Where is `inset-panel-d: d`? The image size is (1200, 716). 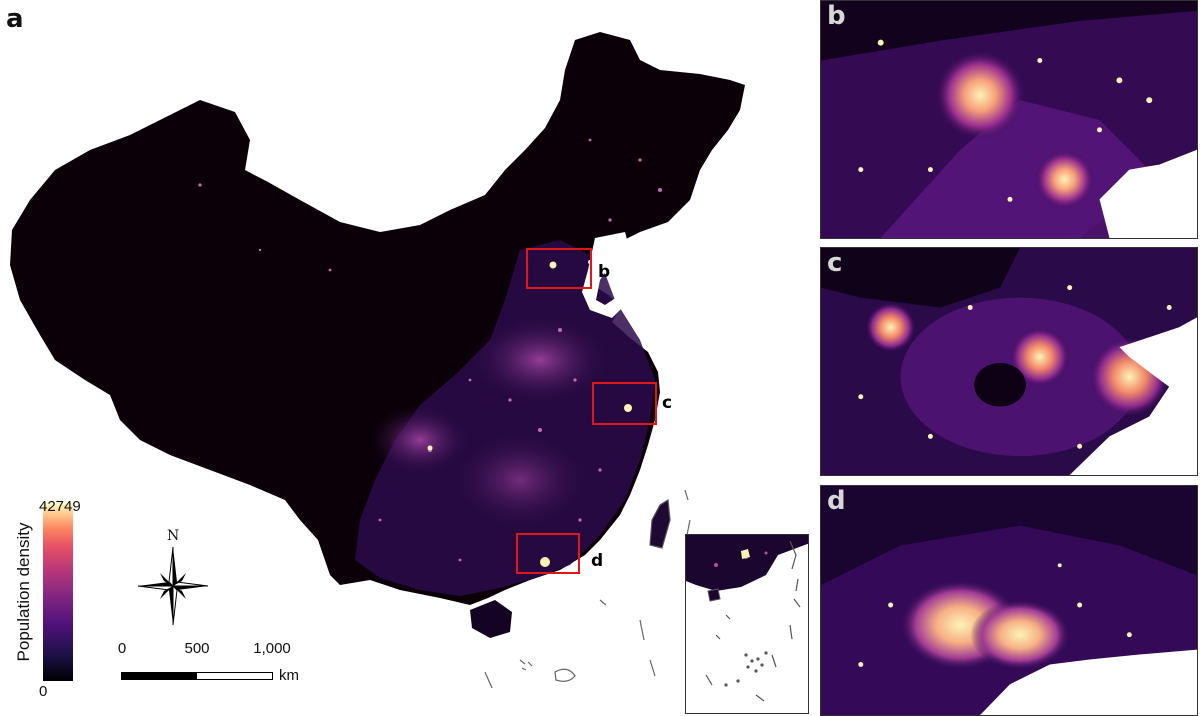 inset-panel-d: d is located at coordinates (1009, 600).